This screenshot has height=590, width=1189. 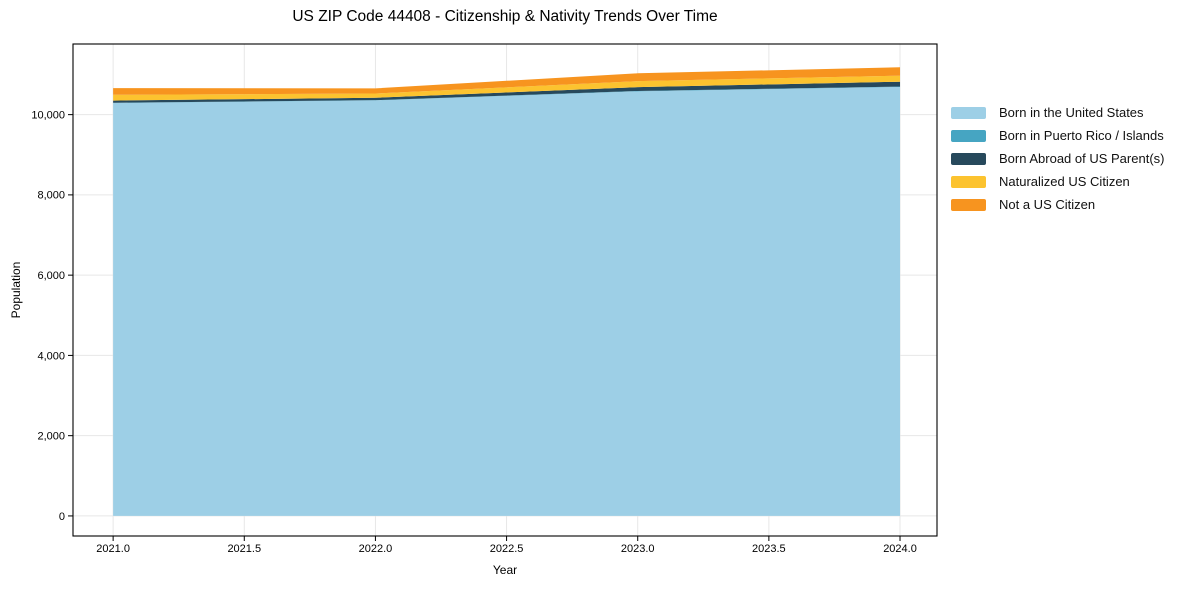 What do you see at coordinates (769, 549) in the screenshot?
I see `x-tick-label: 2023.5` at bounding box center [769, 549].